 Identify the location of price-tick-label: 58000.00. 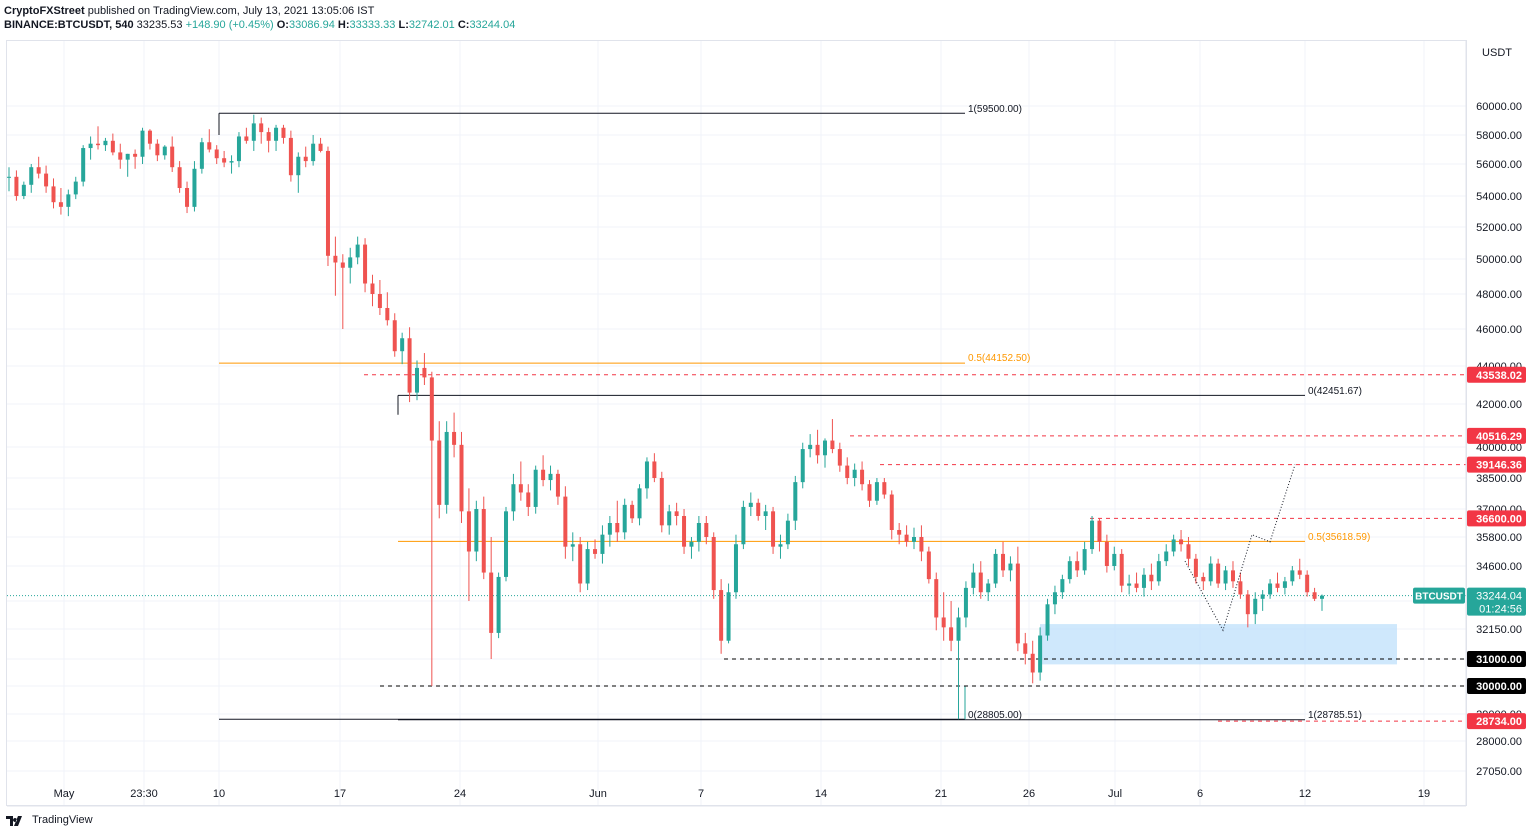
(1499, 136).